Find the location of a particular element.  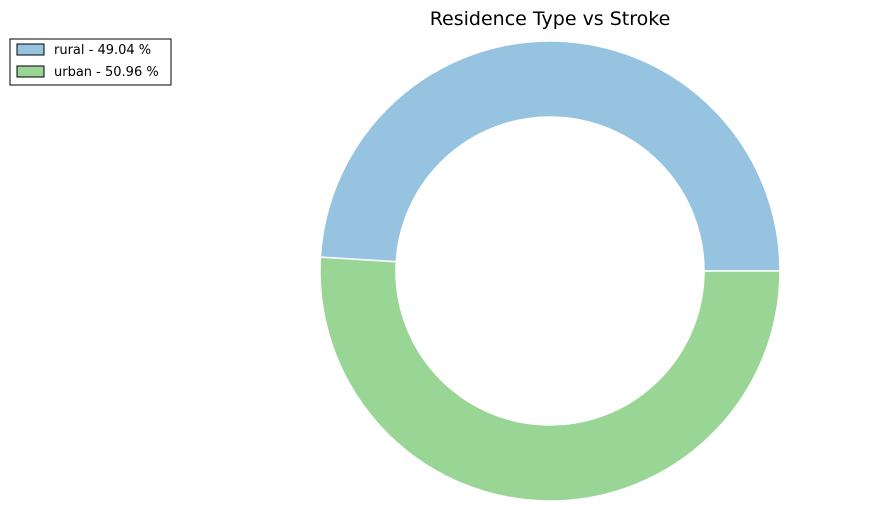

legend: rural - 49.04 % urban - 50.96 % is located at coordinates (90, 62).